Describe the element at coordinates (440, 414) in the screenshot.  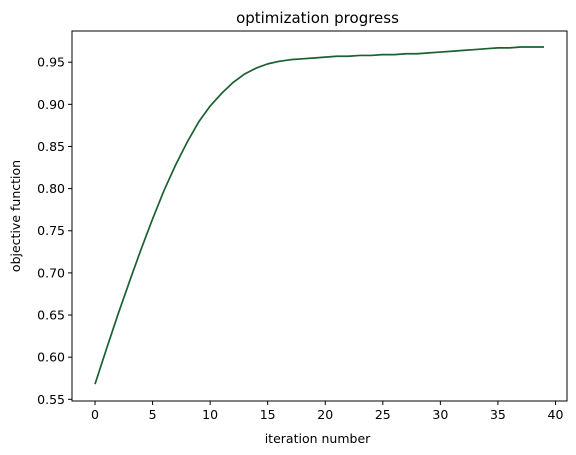
I see `x-tick-label: 30` at that location.